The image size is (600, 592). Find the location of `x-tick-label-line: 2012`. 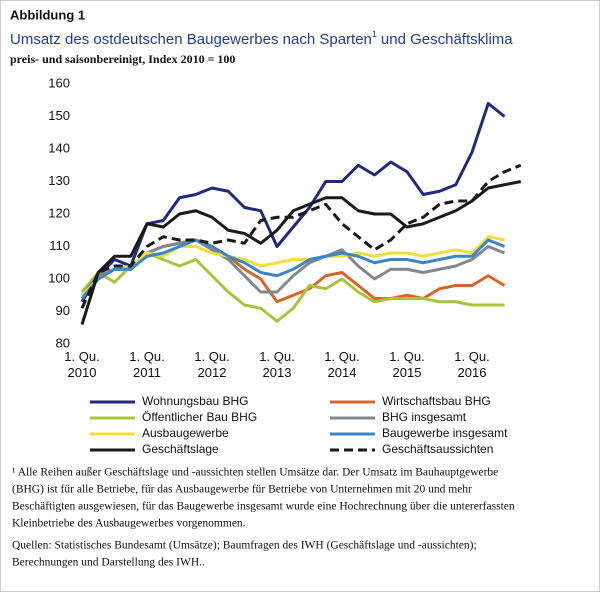

x-tick-label-line: 2012 is located at coordinates (212, 372).